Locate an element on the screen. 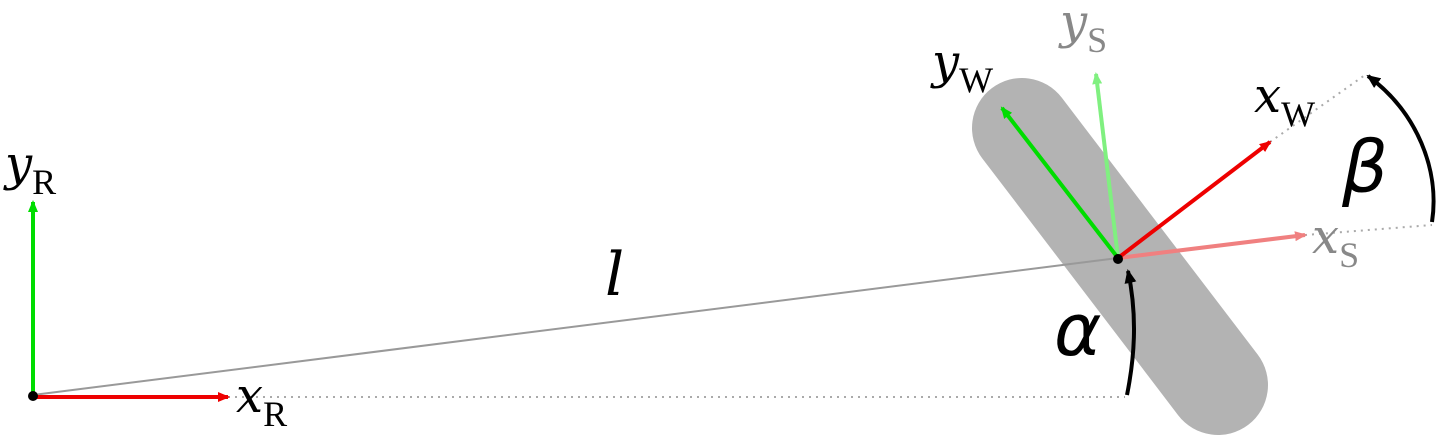 This screenshot has height=438, width=1437. wheel-x-axis is located at coordinates (1194, 200).